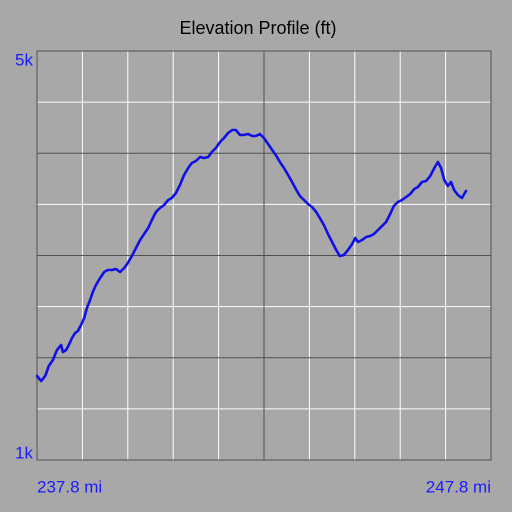  What do you see at coordinates (24, 452) in the screenshot?
I see `y-tick-label: 1k` at bounding box center [24, 452].